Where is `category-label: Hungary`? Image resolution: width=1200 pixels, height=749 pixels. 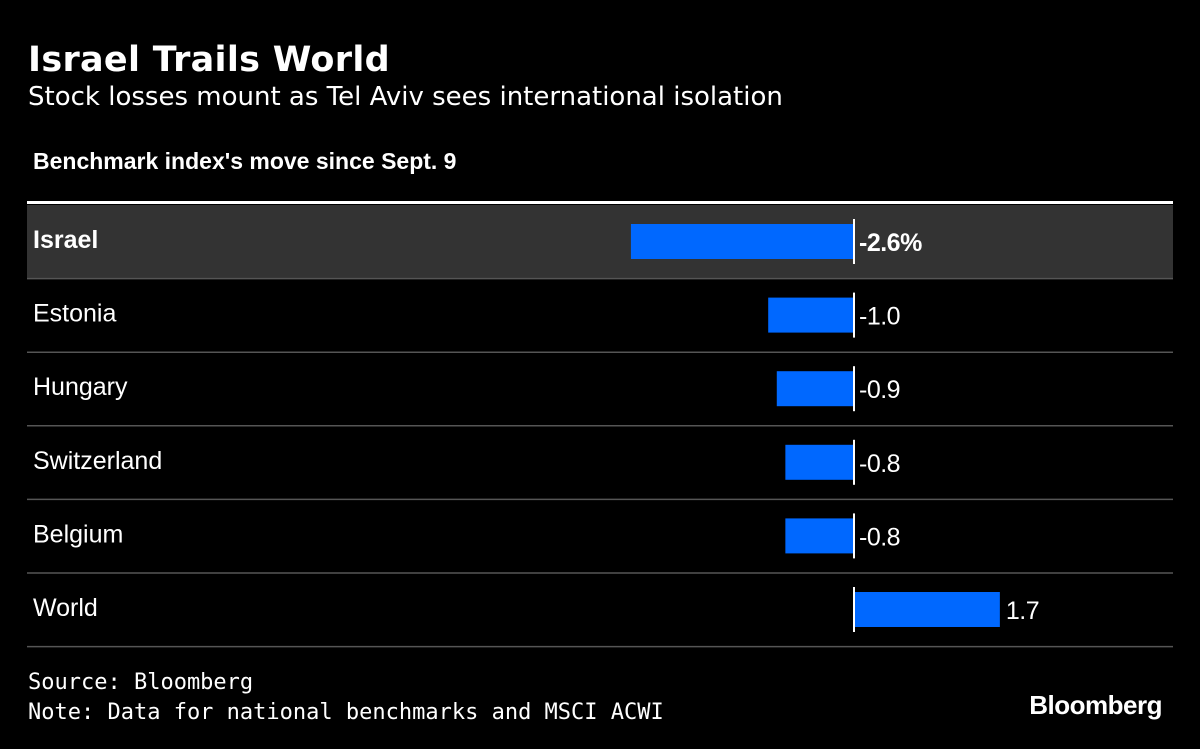 category-label: Hungary is located at coordinates (80, 387).